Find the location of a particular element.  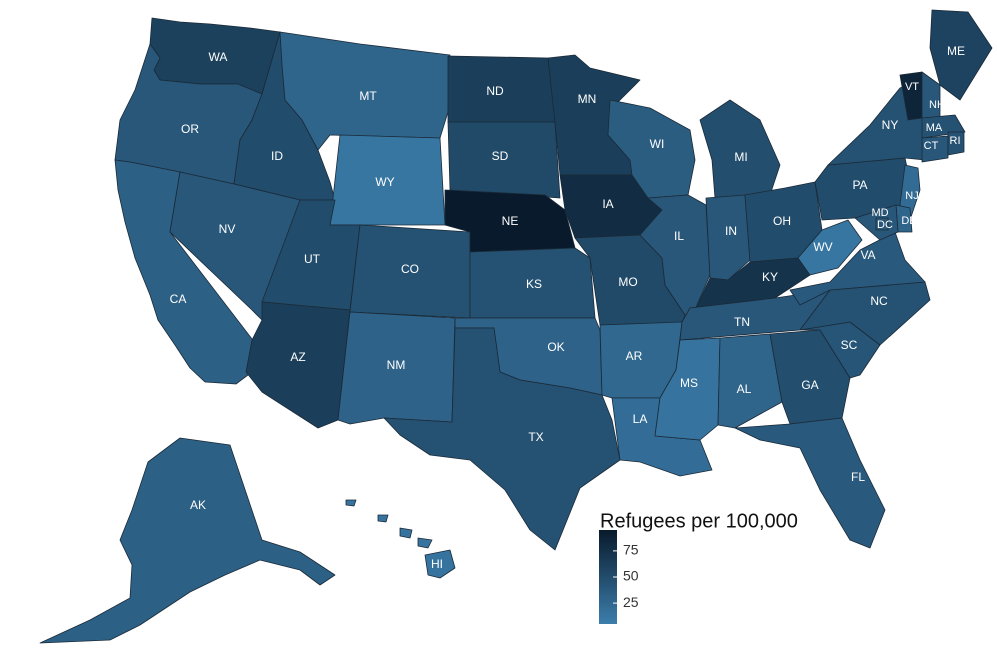

state-ks is located at coordinates (532, 283).